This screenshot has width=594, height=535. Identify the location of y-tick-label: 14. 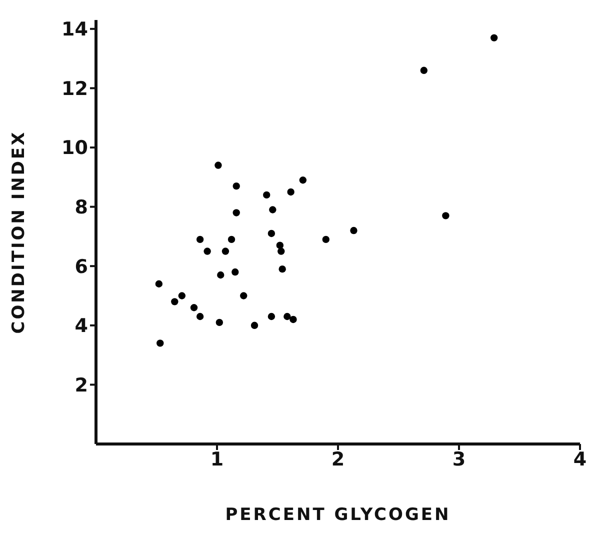
(75, 29).